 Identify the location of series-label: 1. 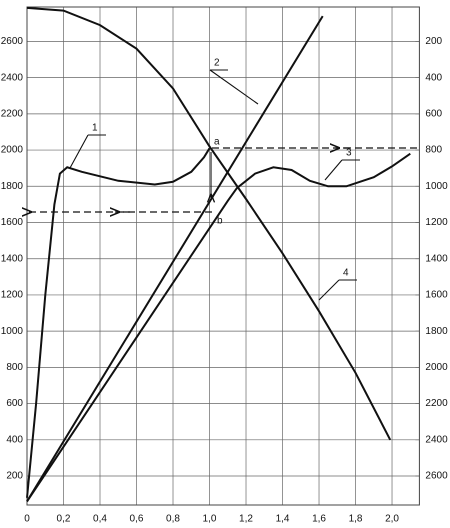
(95, 128).